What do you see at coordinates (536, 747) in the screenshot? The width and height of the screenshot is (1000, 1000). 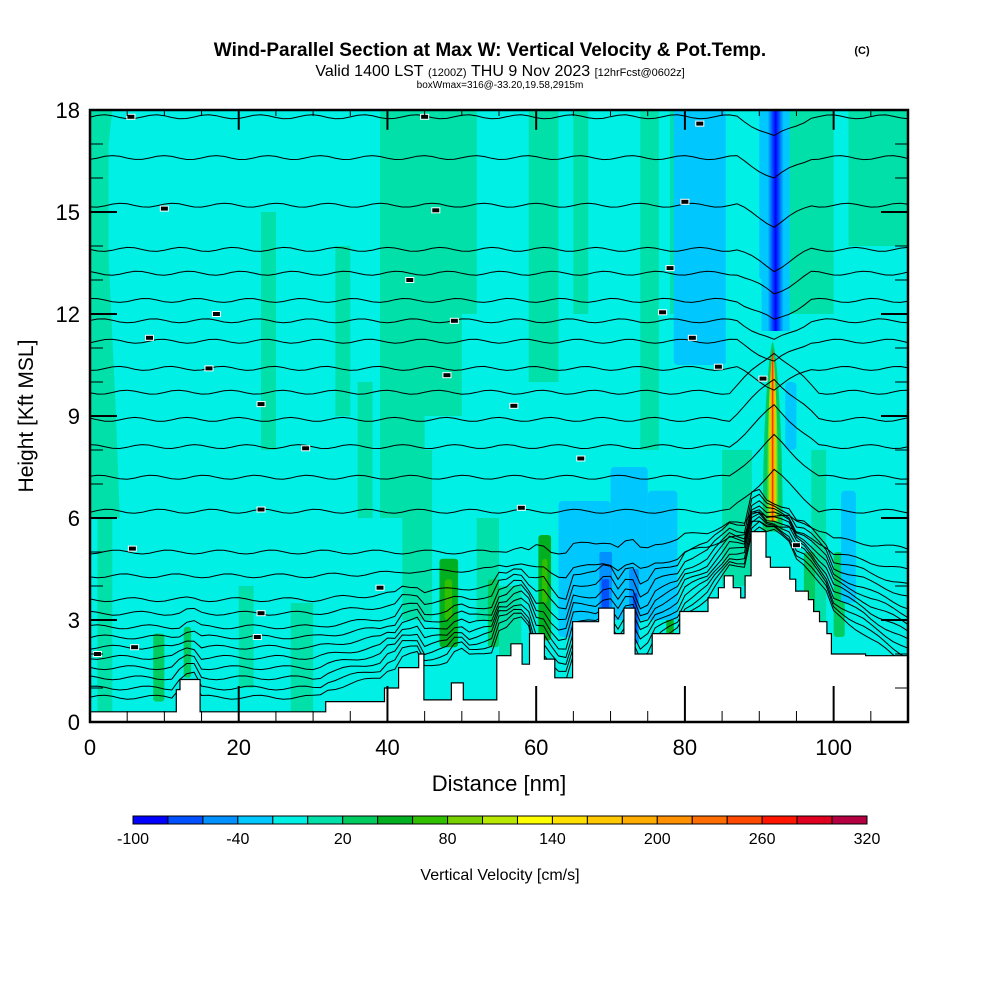 I see `x-tick-label: 60` at bounding box center [536, 747].